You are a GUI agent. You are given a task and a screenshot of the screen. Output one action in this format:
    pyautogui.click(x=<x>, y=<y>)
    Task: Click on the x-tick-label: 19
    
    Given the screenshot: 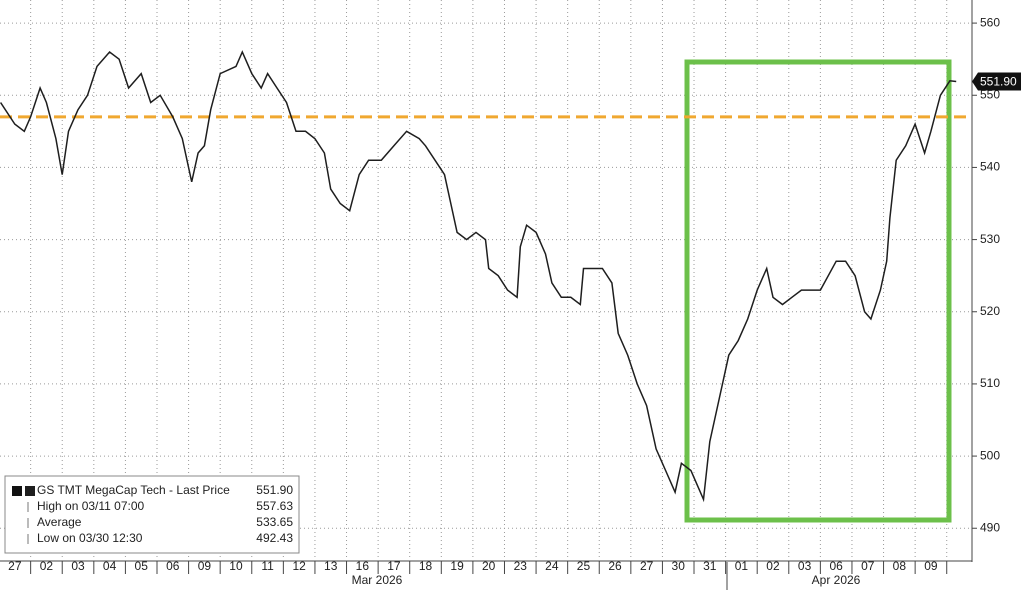 What is the action you would take?
    pyautogui.click(x=457, y=566)
    